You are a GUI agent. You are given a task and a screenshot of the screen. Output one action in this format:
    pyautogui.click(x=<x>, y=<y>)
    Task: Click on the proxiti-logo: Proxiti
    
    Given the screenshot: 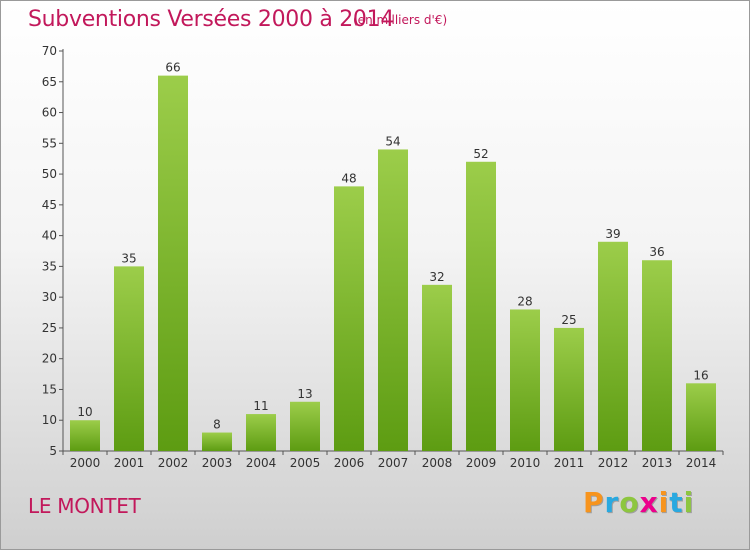 What is the action you would take?
    pyautogui.click(x=638, y=502)
    